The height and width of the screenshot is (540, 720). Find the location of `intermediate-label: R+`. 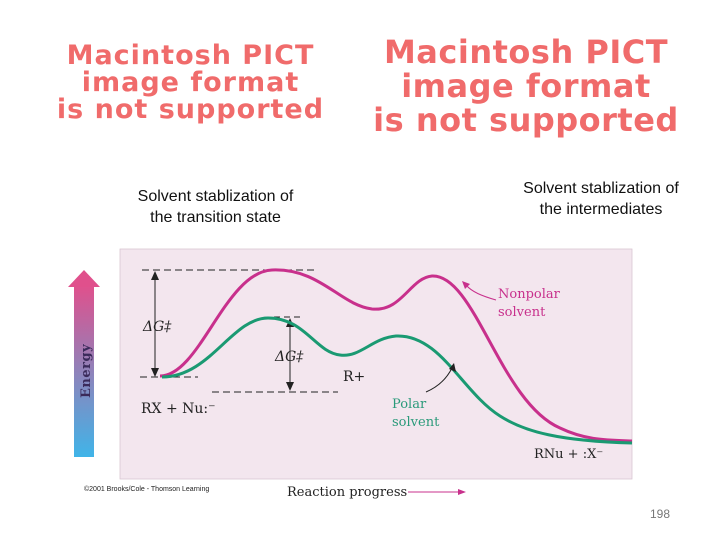

intermediate-label: R+ is located at coordinates (354, 377).